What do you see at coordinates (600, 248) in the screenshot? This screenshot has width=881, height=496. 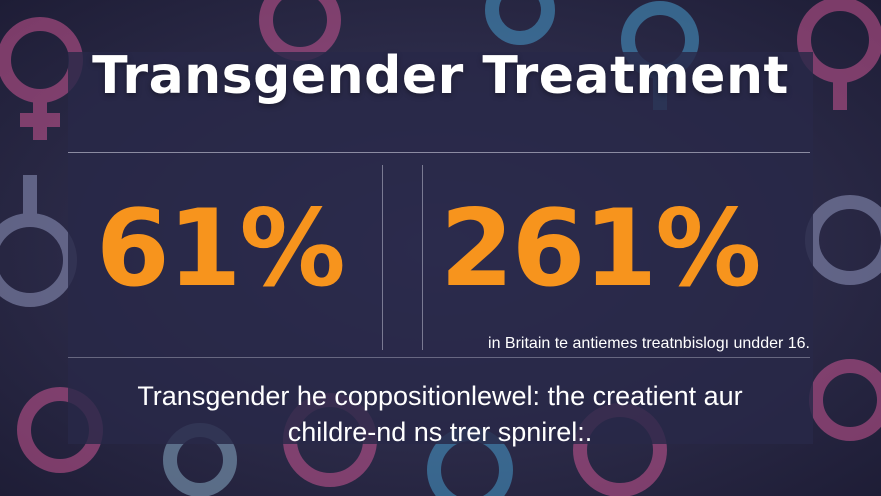 I see `stat-value-2: 261%` at bounding box center [600, 248].